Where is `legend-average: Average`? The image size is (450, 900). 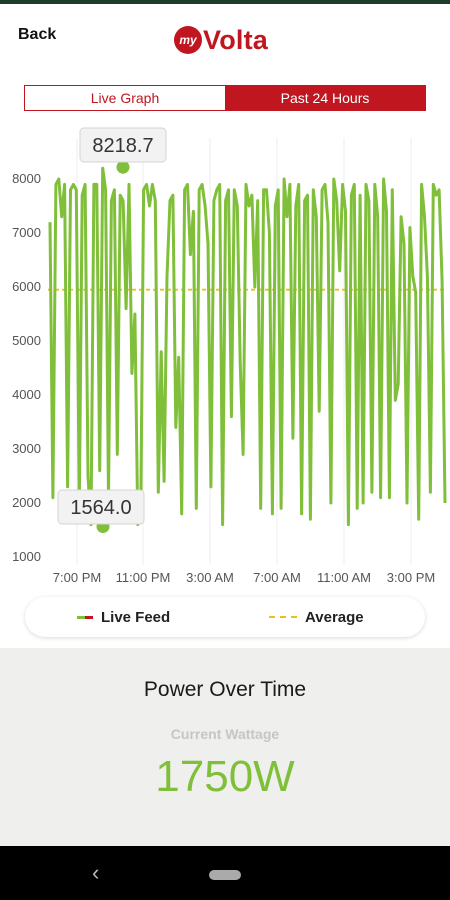
legend-average: Average is located at coordinates (316, 617).